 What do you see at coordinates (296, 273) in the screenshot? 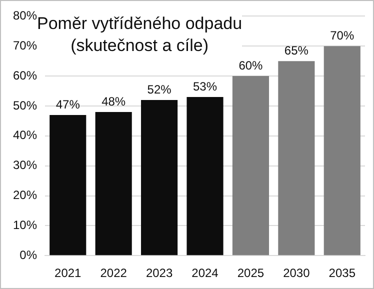
I see `x-tick-label: 2030` at bounding box center [296, 273].